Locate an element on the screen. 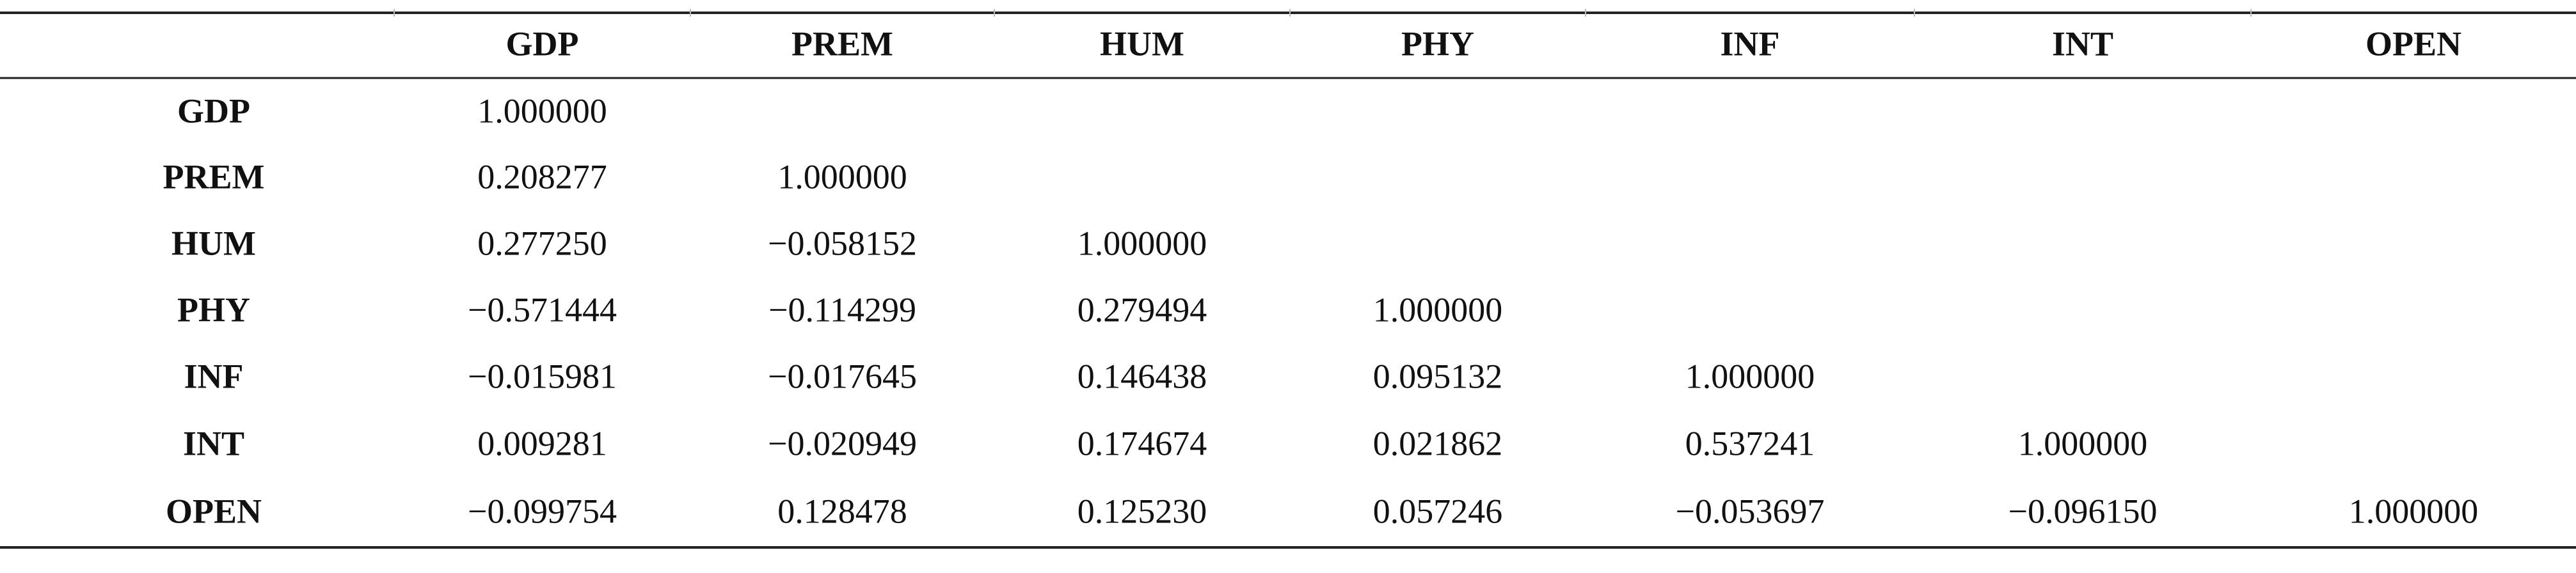 The width and height of the screenshot is (2576, 573). cell: 0.279494 is located at coordinates (1142, 309).